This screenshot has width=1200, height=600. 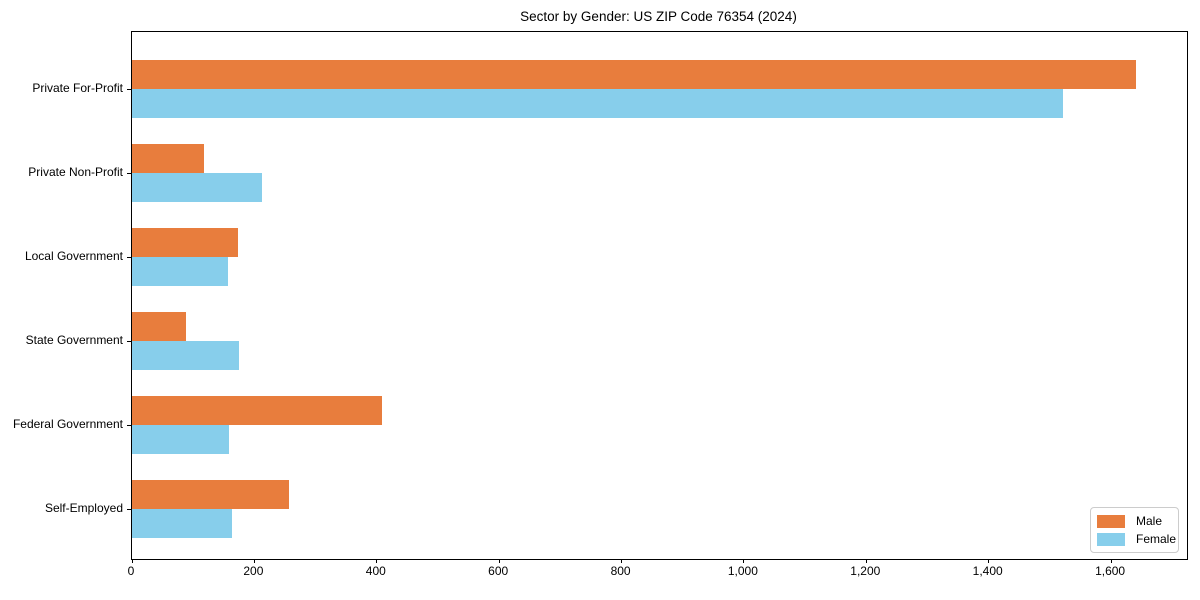 I want to click on legend-label-male: Male, so click(x=1149, y=521).